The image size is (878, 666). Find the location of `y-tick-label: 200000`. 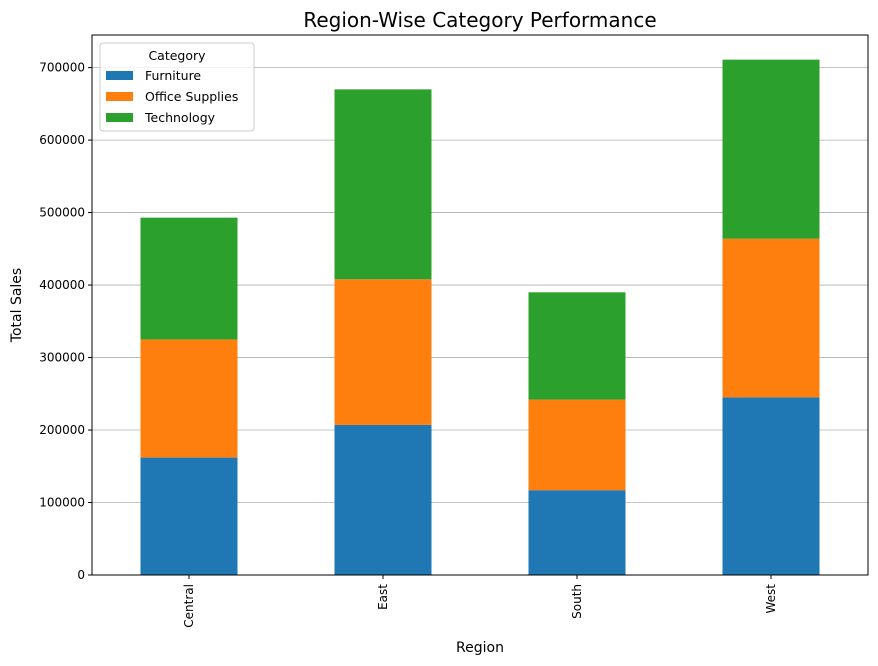

y-tick-label: 200000 is located at coordinates (62, 430).